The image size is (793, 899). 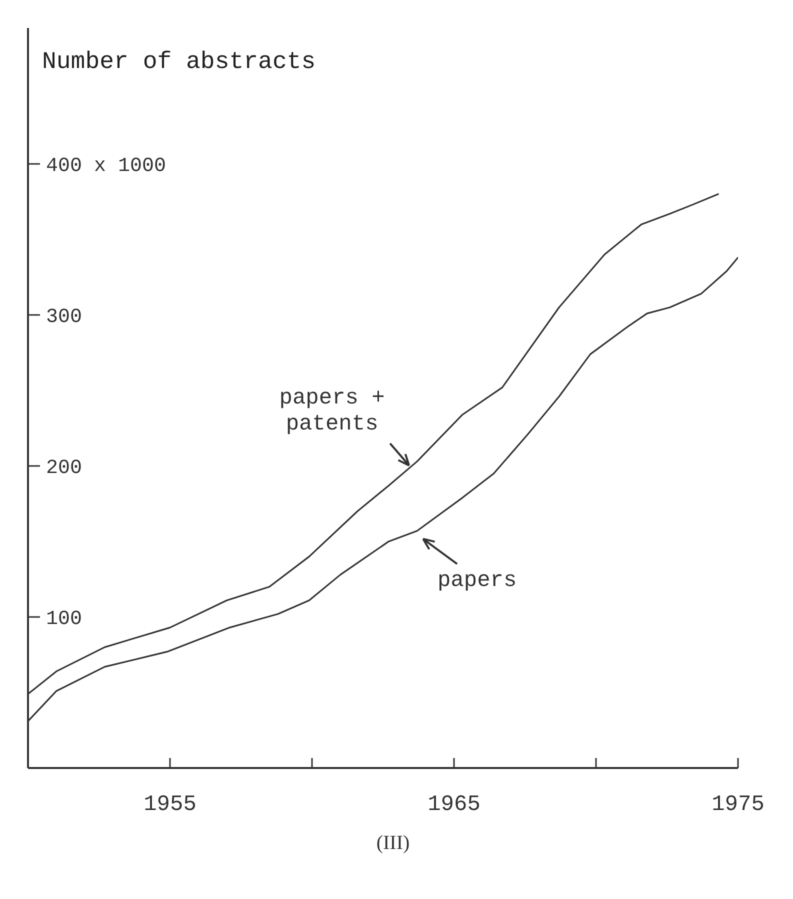 I want to click on x-tick-label: 1965, so click(x=454, y=804).